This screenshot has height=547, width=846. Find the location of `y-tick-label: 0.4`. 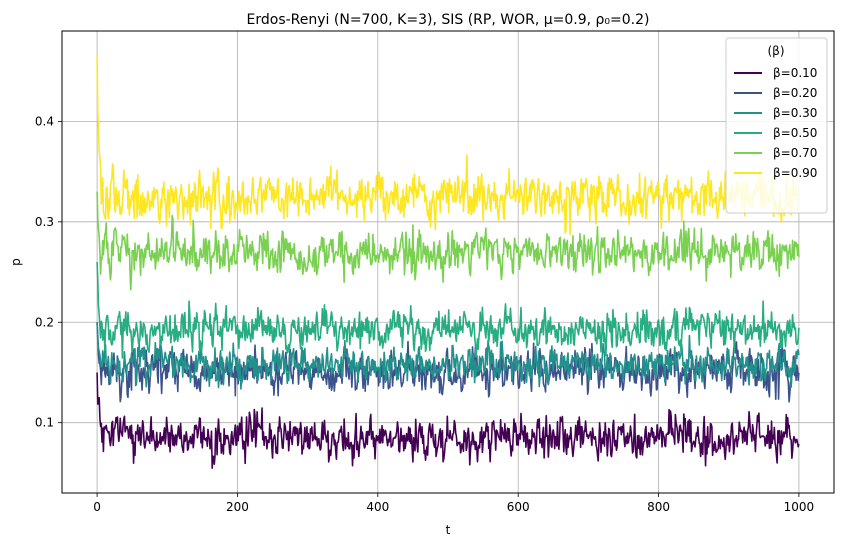

y-tick-label: 0.4 is located at coordinates (44, 121).